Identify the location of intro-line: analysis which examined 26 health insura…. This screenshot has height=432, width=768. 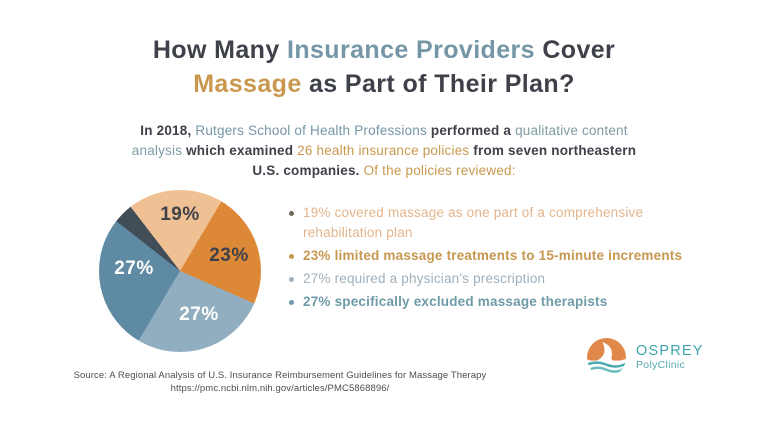
(384, 151).